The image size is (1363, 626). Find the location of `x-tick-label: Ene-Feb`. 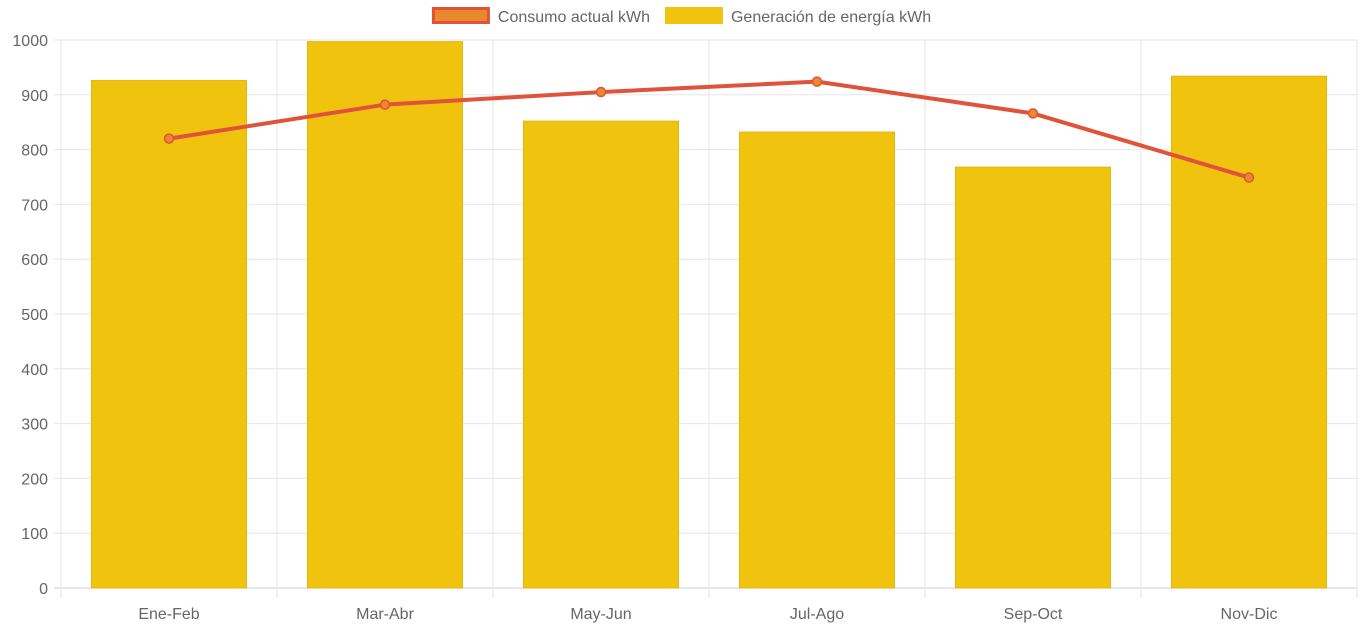

x-tick-label: Ene-Feb is located at coordinates (168, 614).